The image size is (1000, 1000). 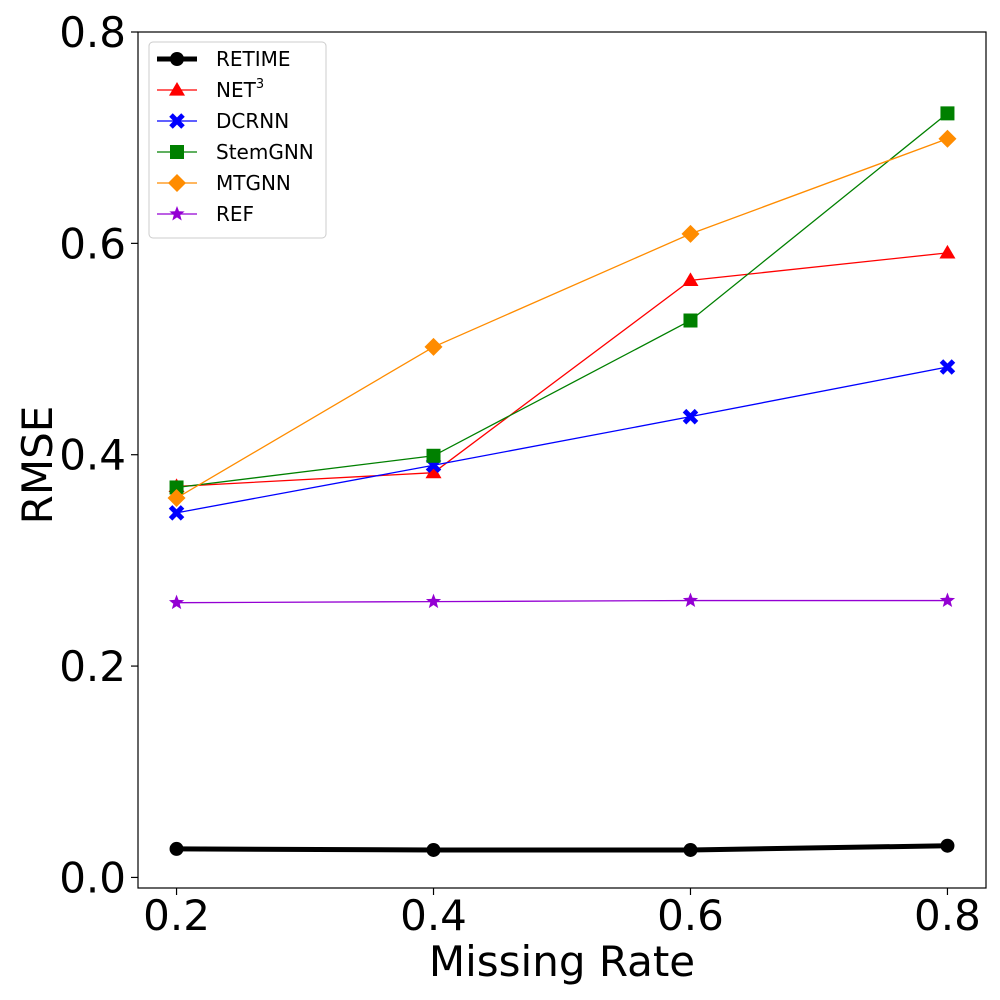 I want to click on legend-entry-dcrnn: DCRNN, so click(x=223, y=121).